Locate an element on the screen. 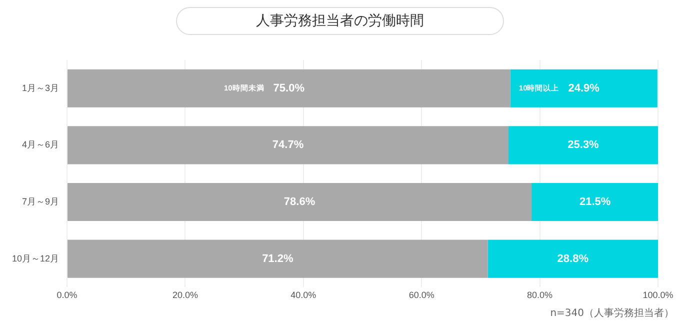 This screenshot has width=690, height=326. data-label: 28.8% is located at coordinates (573, 258).